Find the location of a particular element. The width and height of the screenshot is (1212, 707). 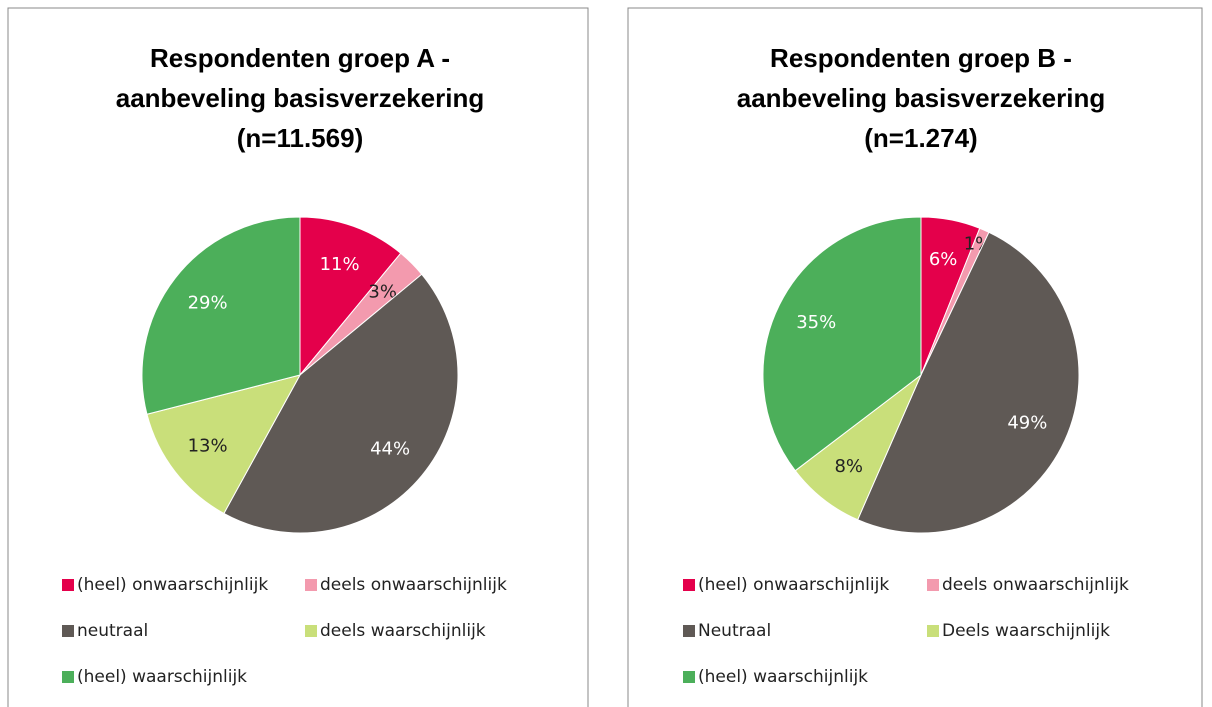

data-label: 6% is located at coordinates (943, 259).